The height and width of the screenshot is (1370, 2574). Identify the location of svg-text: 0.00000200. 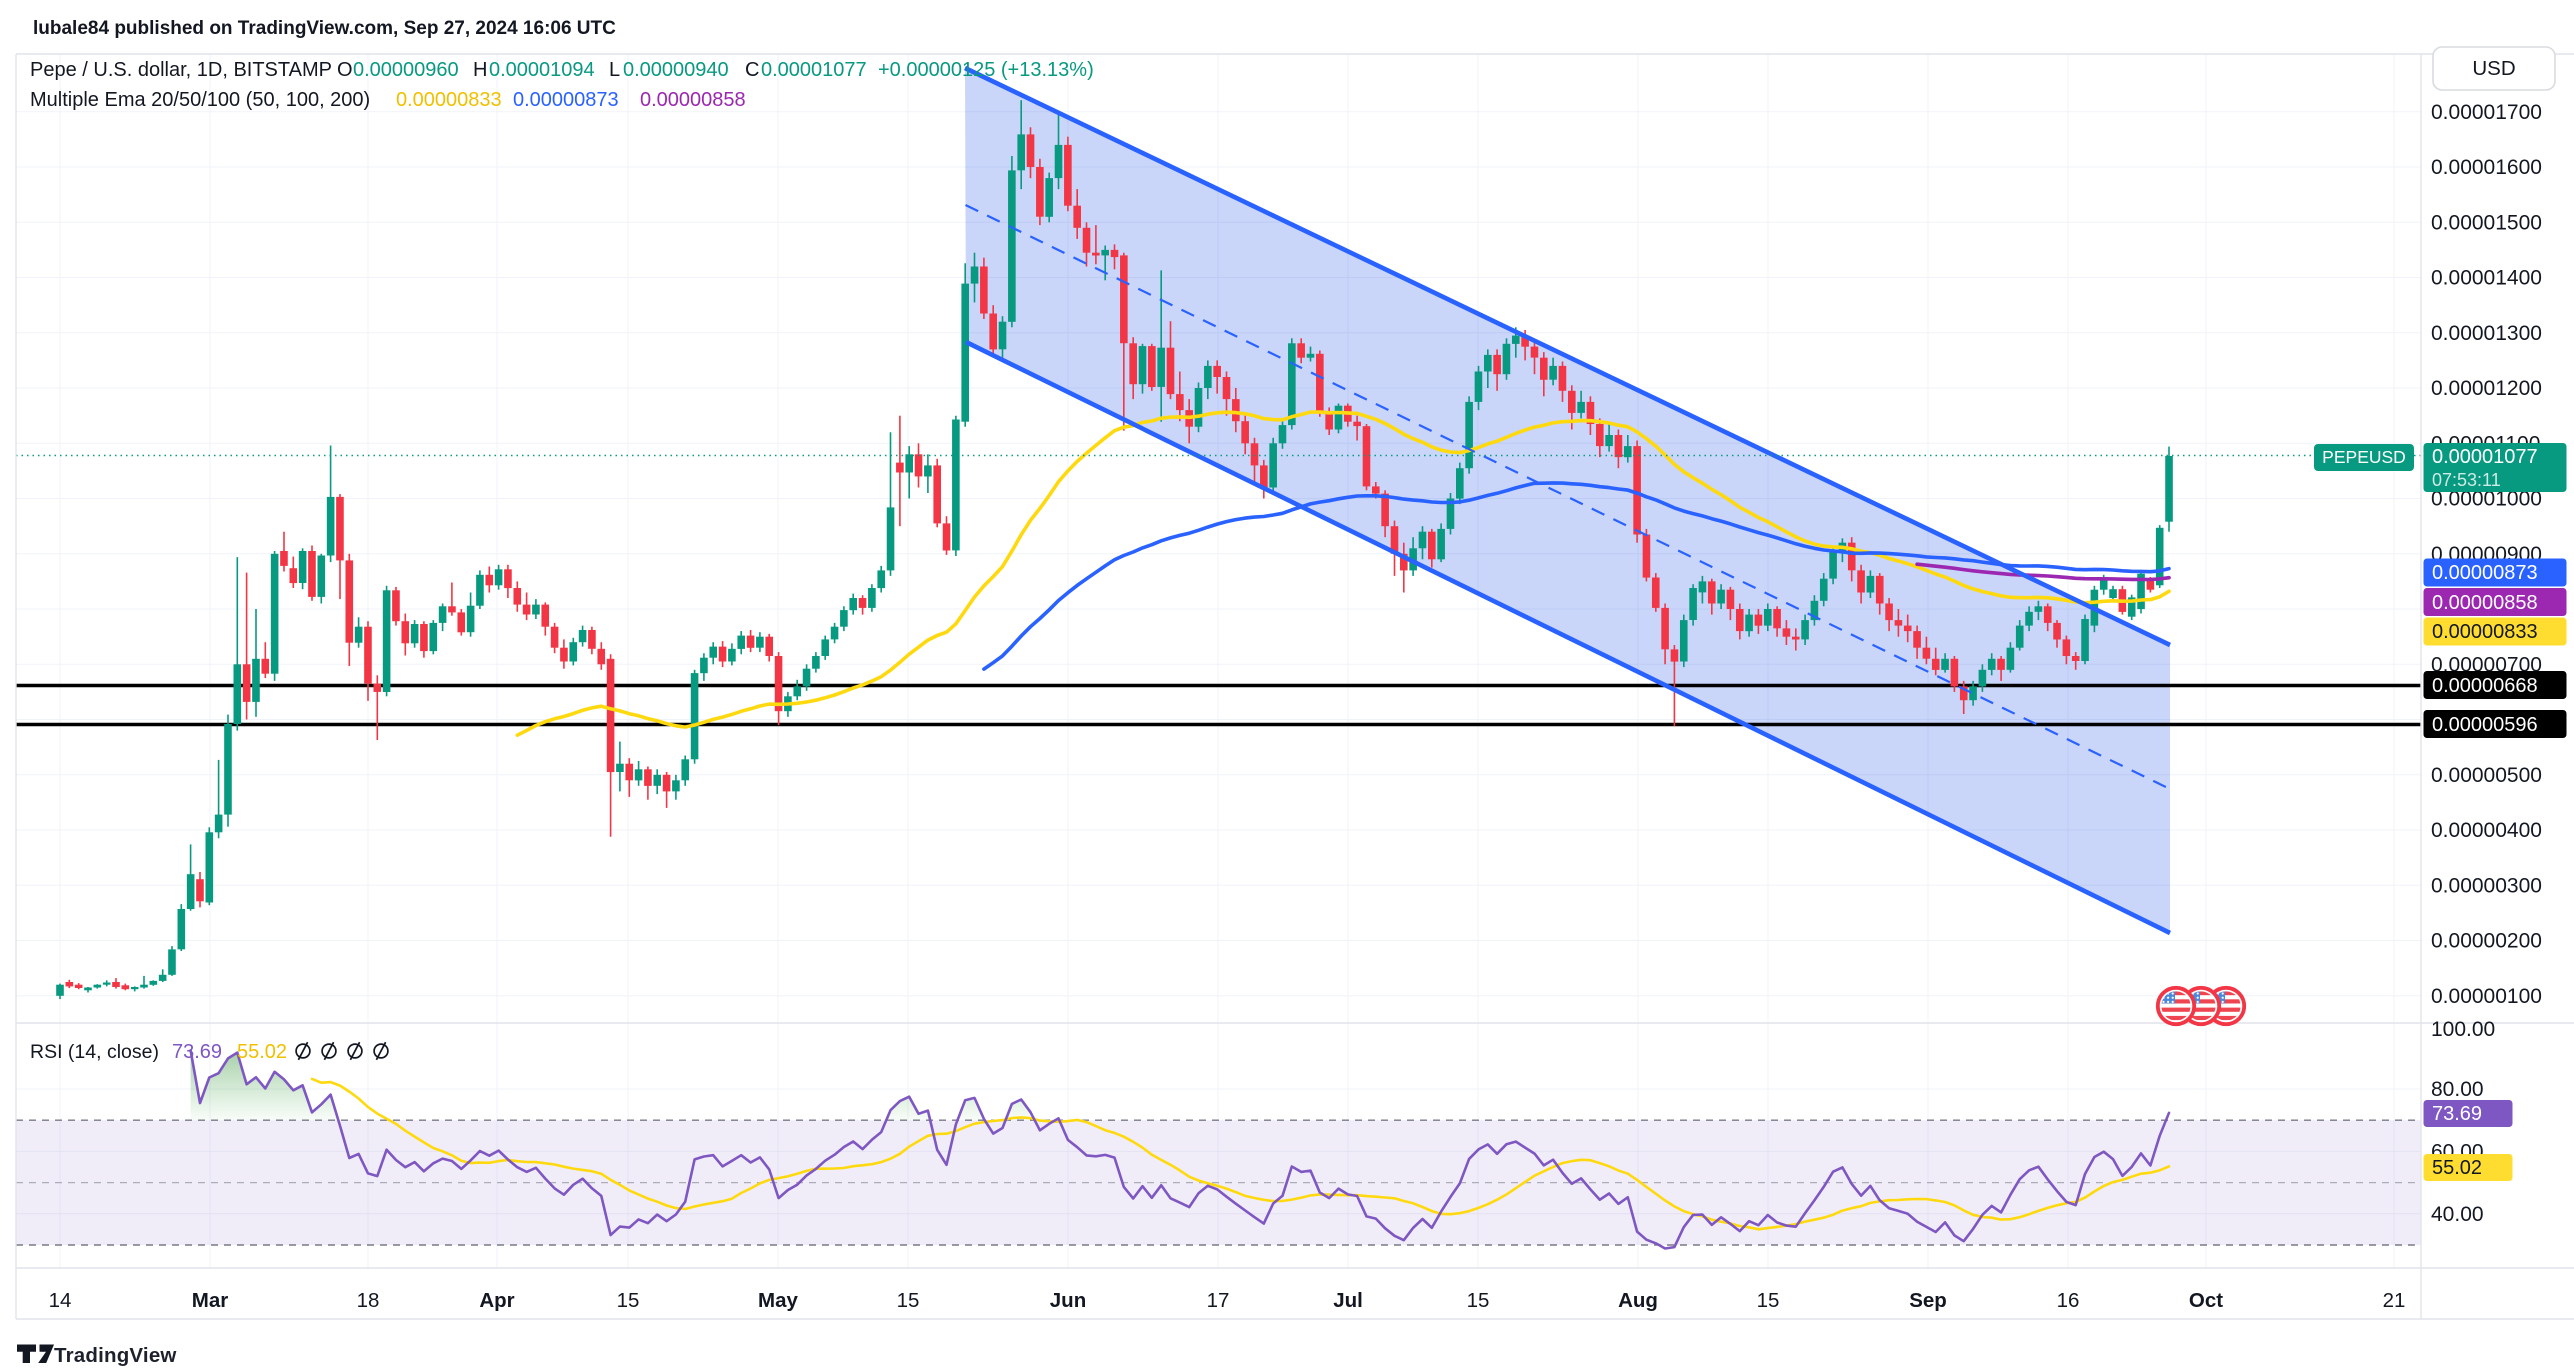
(2486, 941).